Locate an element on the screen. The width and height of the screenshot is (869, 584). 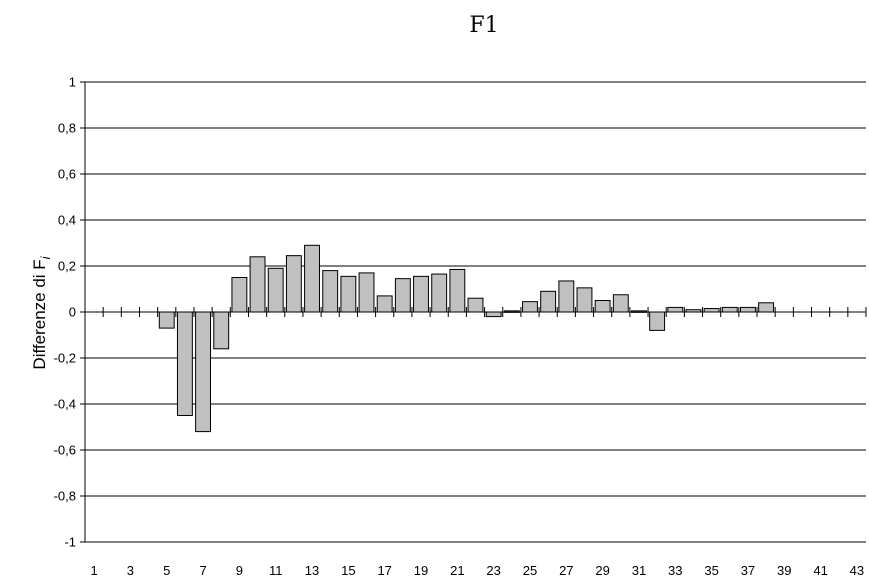
y-tick-label: -0,8 is located at coordinates (65, 496).